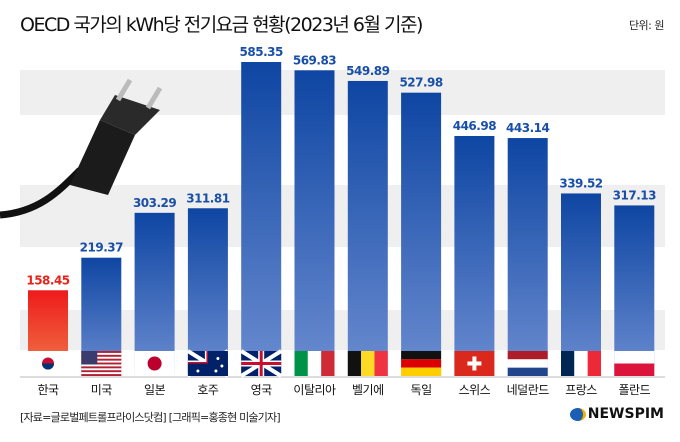 The height and width of the screenshot is (442, 680). Describe the element at coordinates (314, 390) in the screenshot. I see `category-label: 이탈리아` at that location.